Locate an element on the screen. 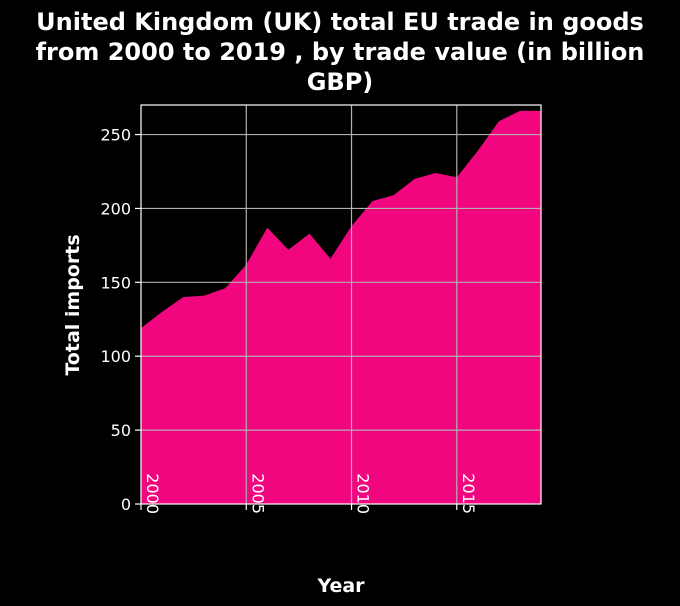  y-axis-label: Total imports is located at coordinates (73, 304).